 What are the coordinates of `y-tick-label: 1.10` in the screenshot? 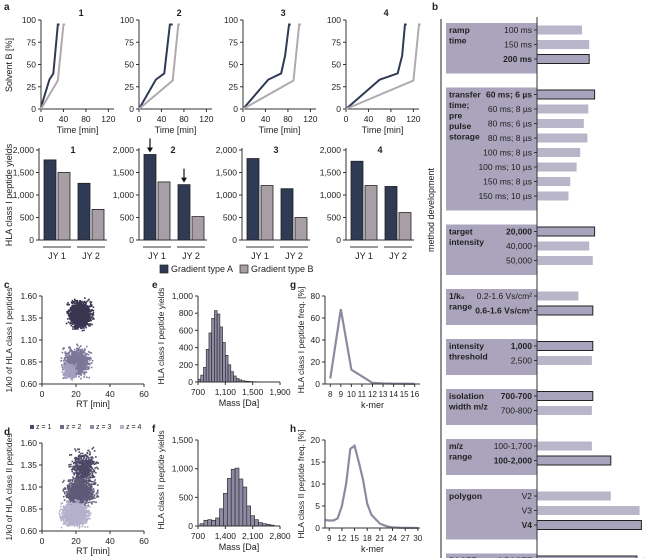 It's located at (28, 340).